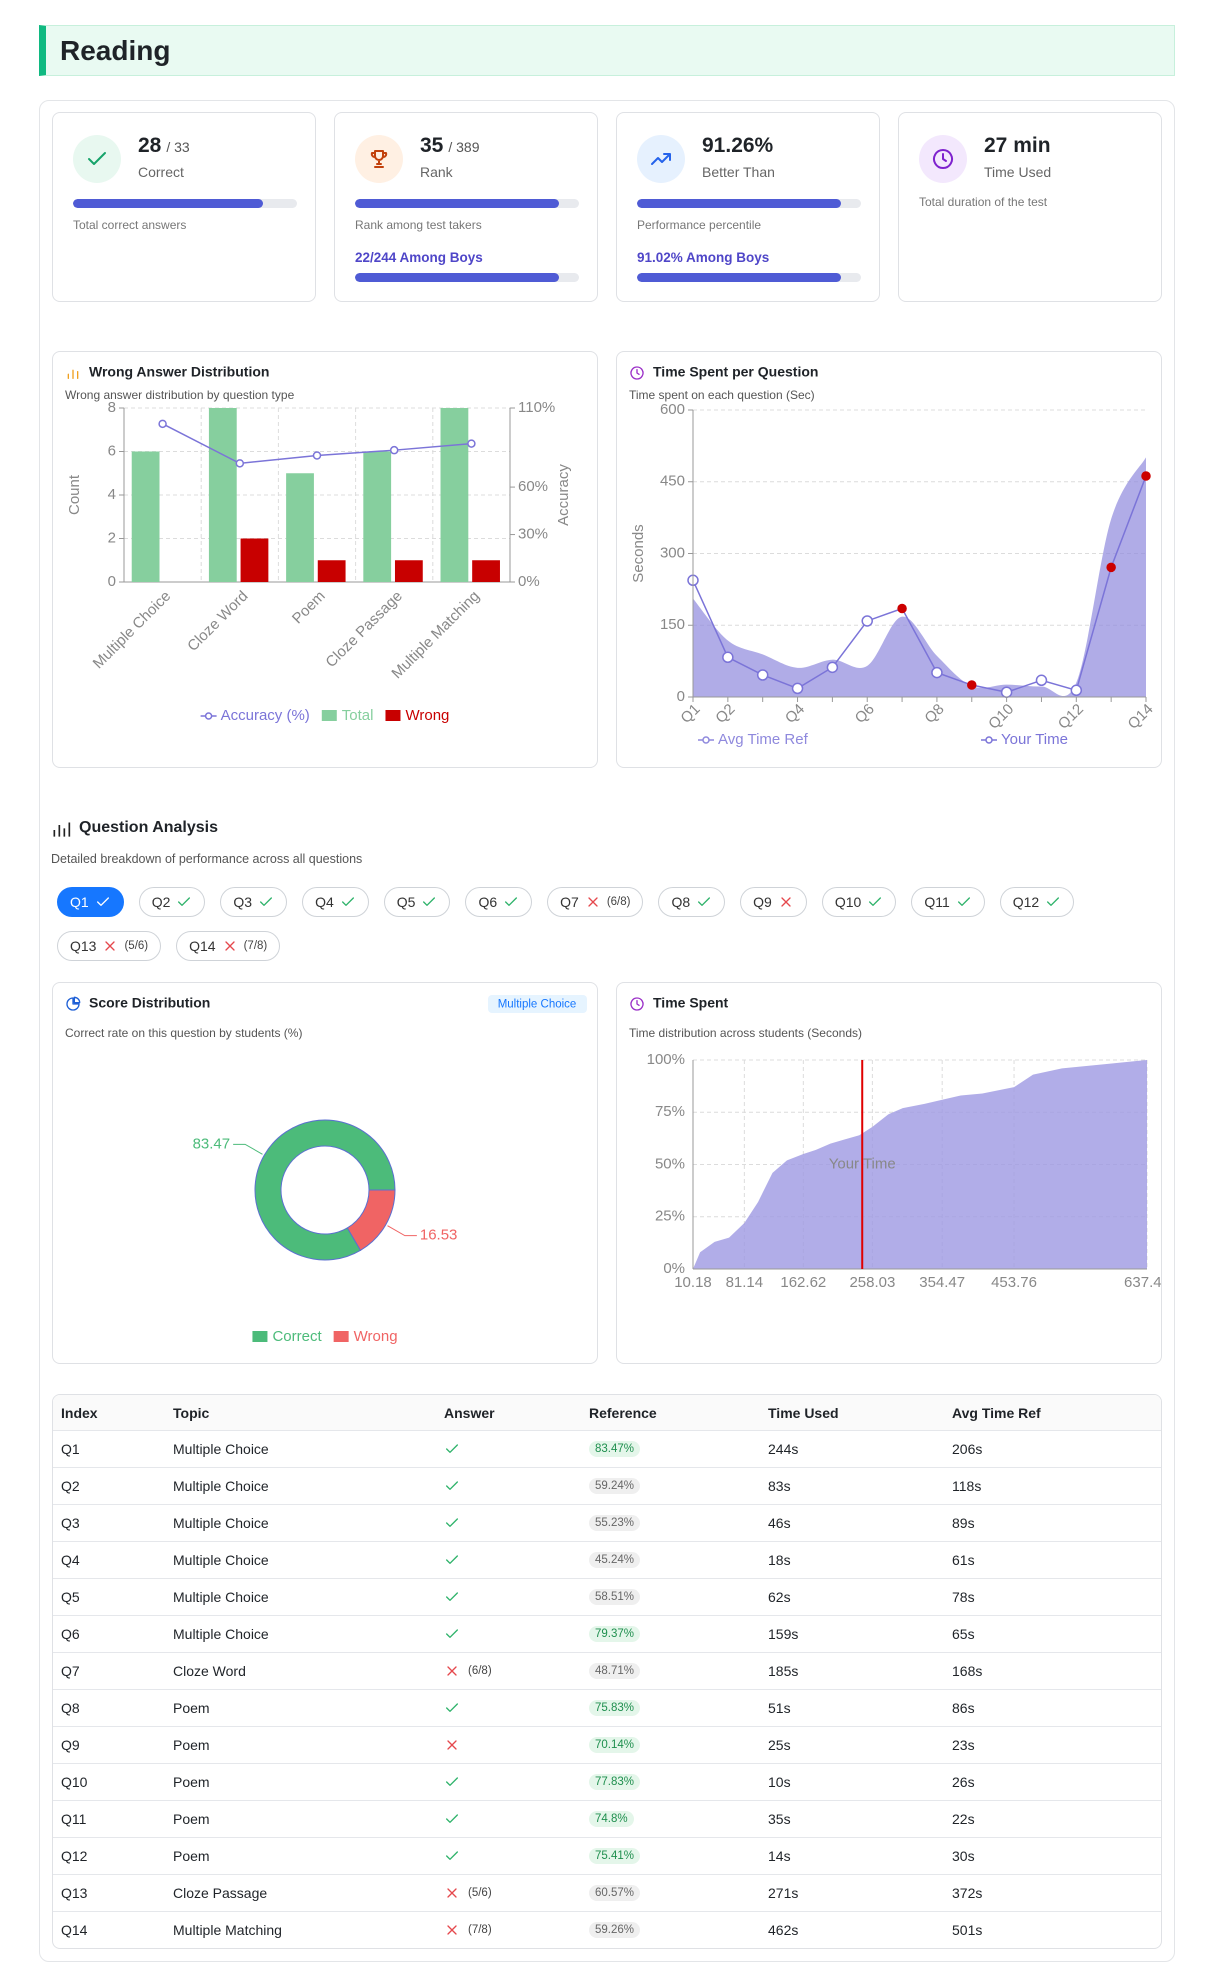 The image size is (1214, 1982). Describe the element at coordinates (325, 1336) in the screenshot. I see `legend: Correct Wrong` at that location.